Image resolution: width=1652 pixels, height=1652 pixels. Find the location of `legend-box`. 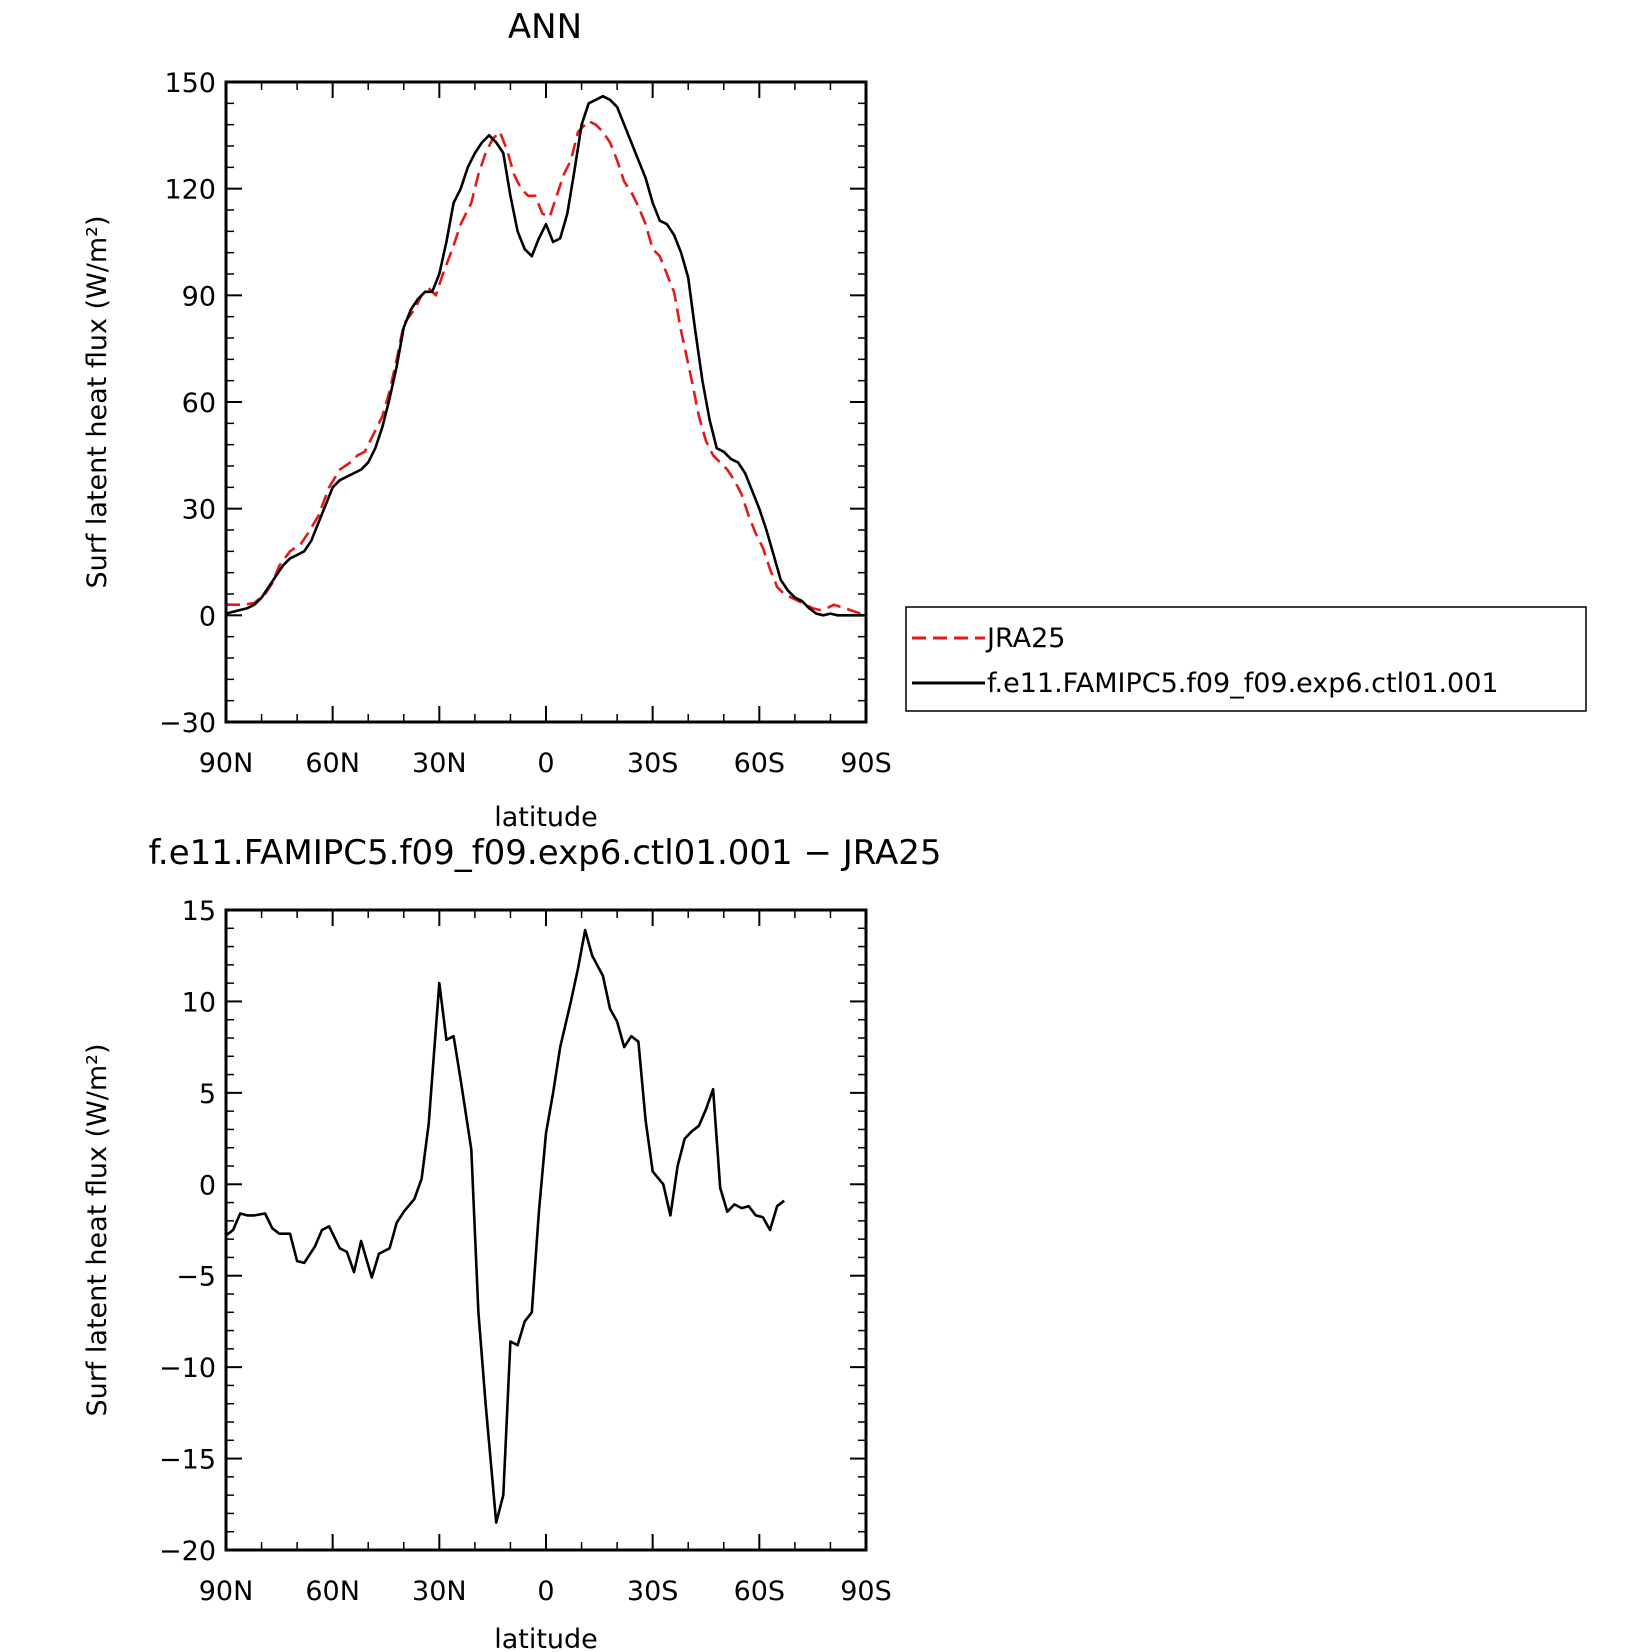

legend-box is located at coordinates (1246, 659).